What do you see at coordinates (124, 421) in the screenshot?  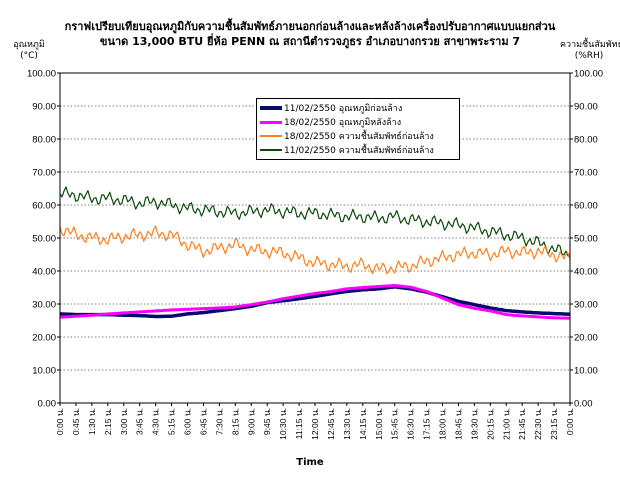 I see `x-tick-label: 3:00 น.` at bounding box center [124, 421].